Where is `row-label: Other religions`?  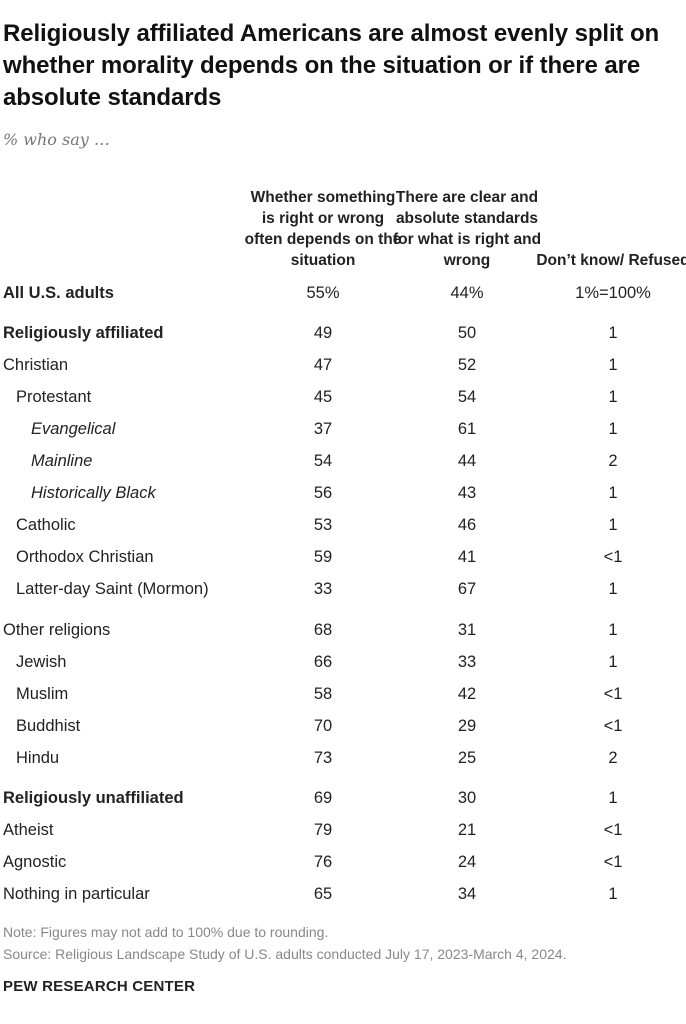
row-label: Other religions is located at coordinates (57, 630).